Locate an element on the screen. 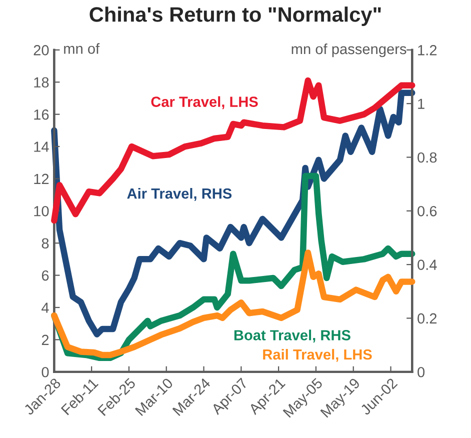  series-label: Air Travel, RHS is located at coordinates (179, 194).